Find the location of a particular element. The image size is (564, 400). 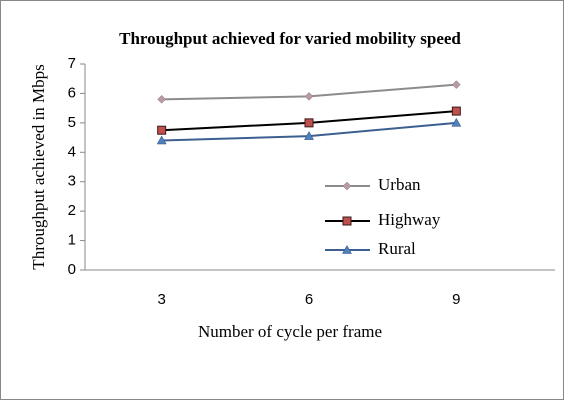

y-tick-label: 1 is located at coordinates (72, 240).